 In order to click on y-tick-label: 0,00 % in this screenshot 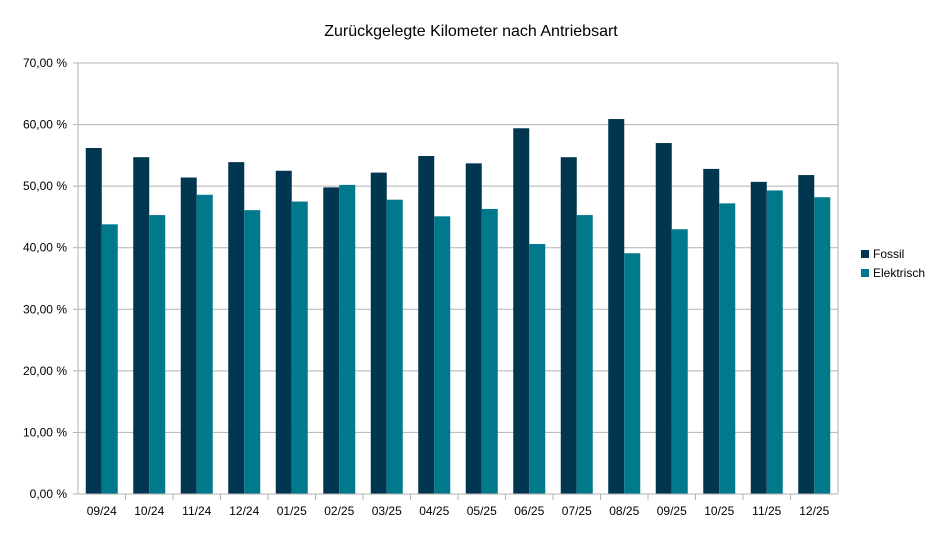, I will do `click(49, 494)`.